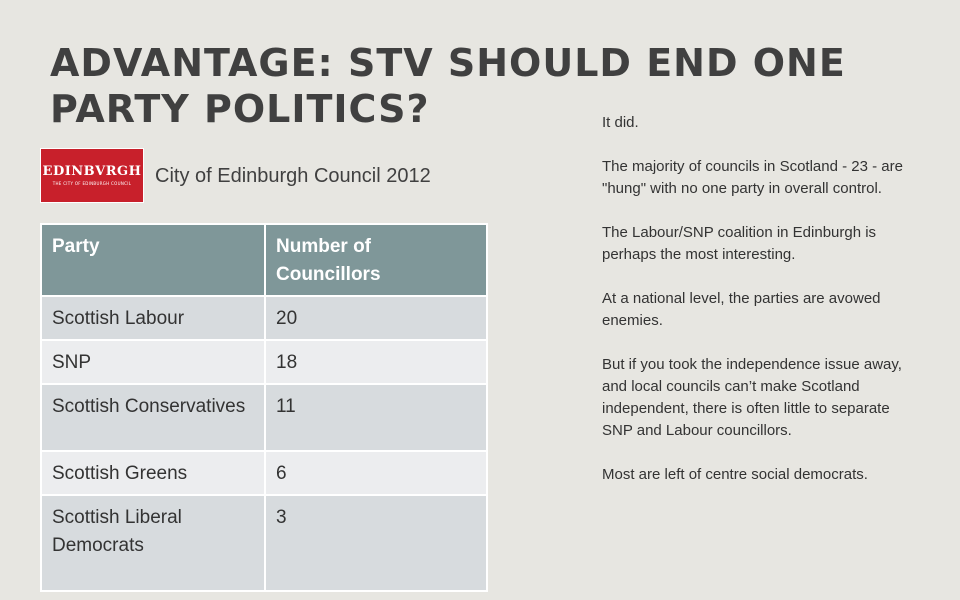 This screenshot has height=600, width=960. What do you see at coordinates (376, 318) in the screenshot?
I see `count-cell: 20` at bounding box center [376, 318].